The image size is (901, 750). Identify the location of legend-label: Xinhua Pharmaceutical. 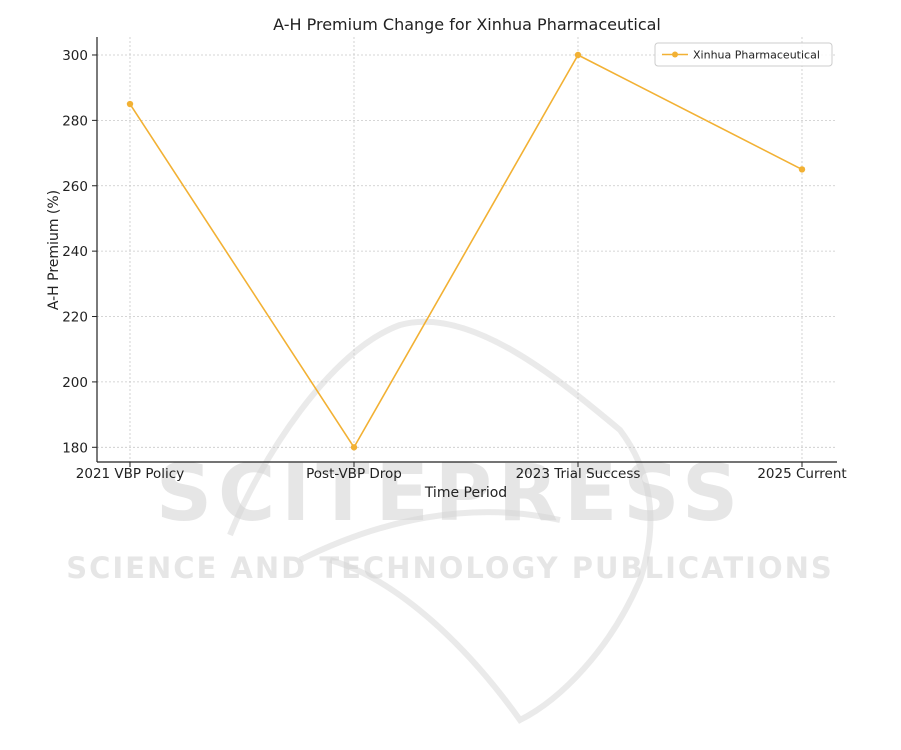
(756, 55).